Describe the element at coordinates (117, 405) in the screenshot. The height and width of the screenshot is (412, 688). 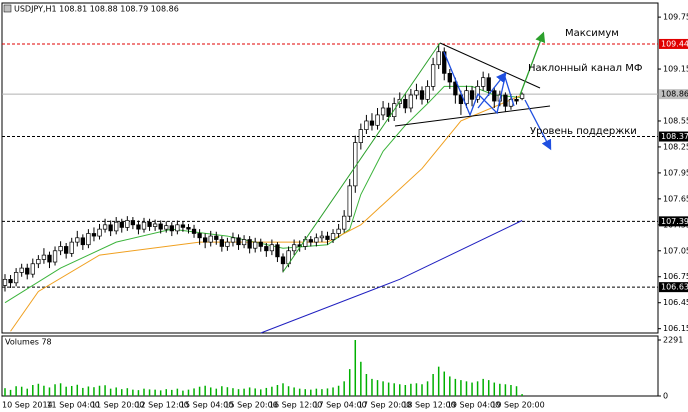
I see `x-tick-label: 11 Sep 20:00` at that location.